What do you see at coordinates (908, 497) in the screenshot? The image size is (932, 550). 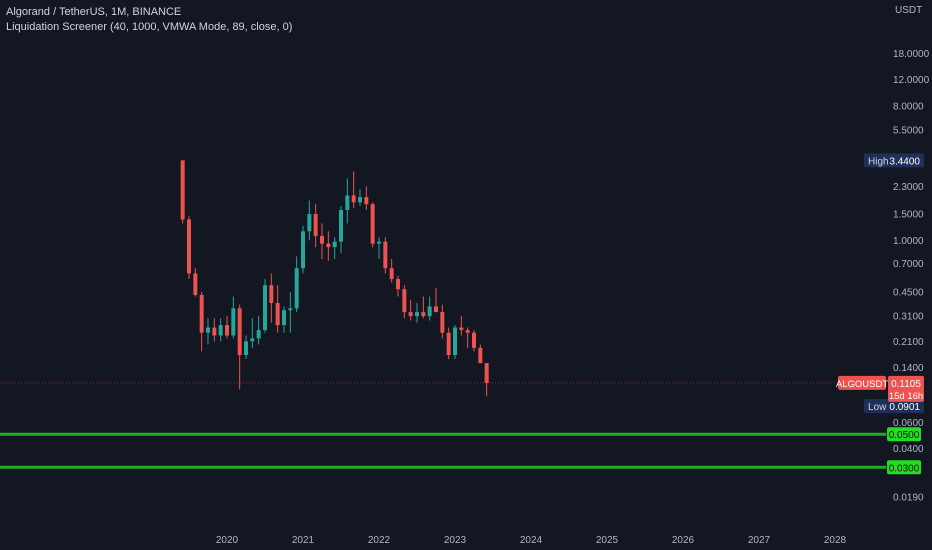 I see `y-tick-label: 0.0190` at bounding box center [908, 497].